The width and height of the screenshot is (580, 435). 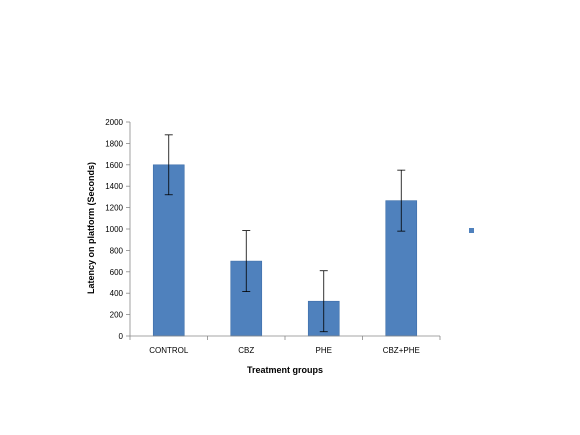 What do you see at coordinates (323, 301) in the screenshot?
I see `error-bar-phe` at bounding box center [323, 301].